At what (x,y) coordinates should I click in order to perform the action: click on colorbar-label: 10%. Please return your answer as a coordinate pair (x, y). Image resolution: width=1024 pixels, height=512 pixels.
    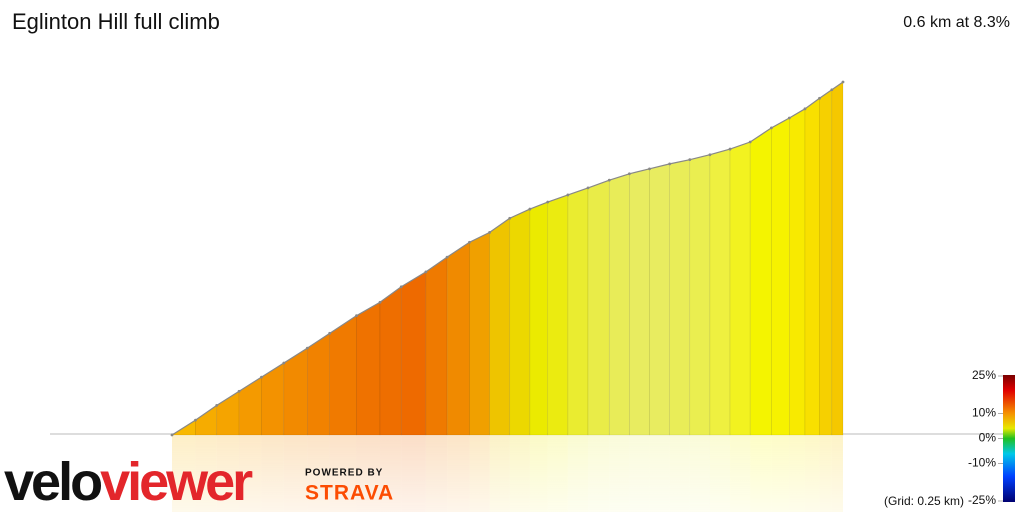
    Looking at the image, I should click on (984, 413).